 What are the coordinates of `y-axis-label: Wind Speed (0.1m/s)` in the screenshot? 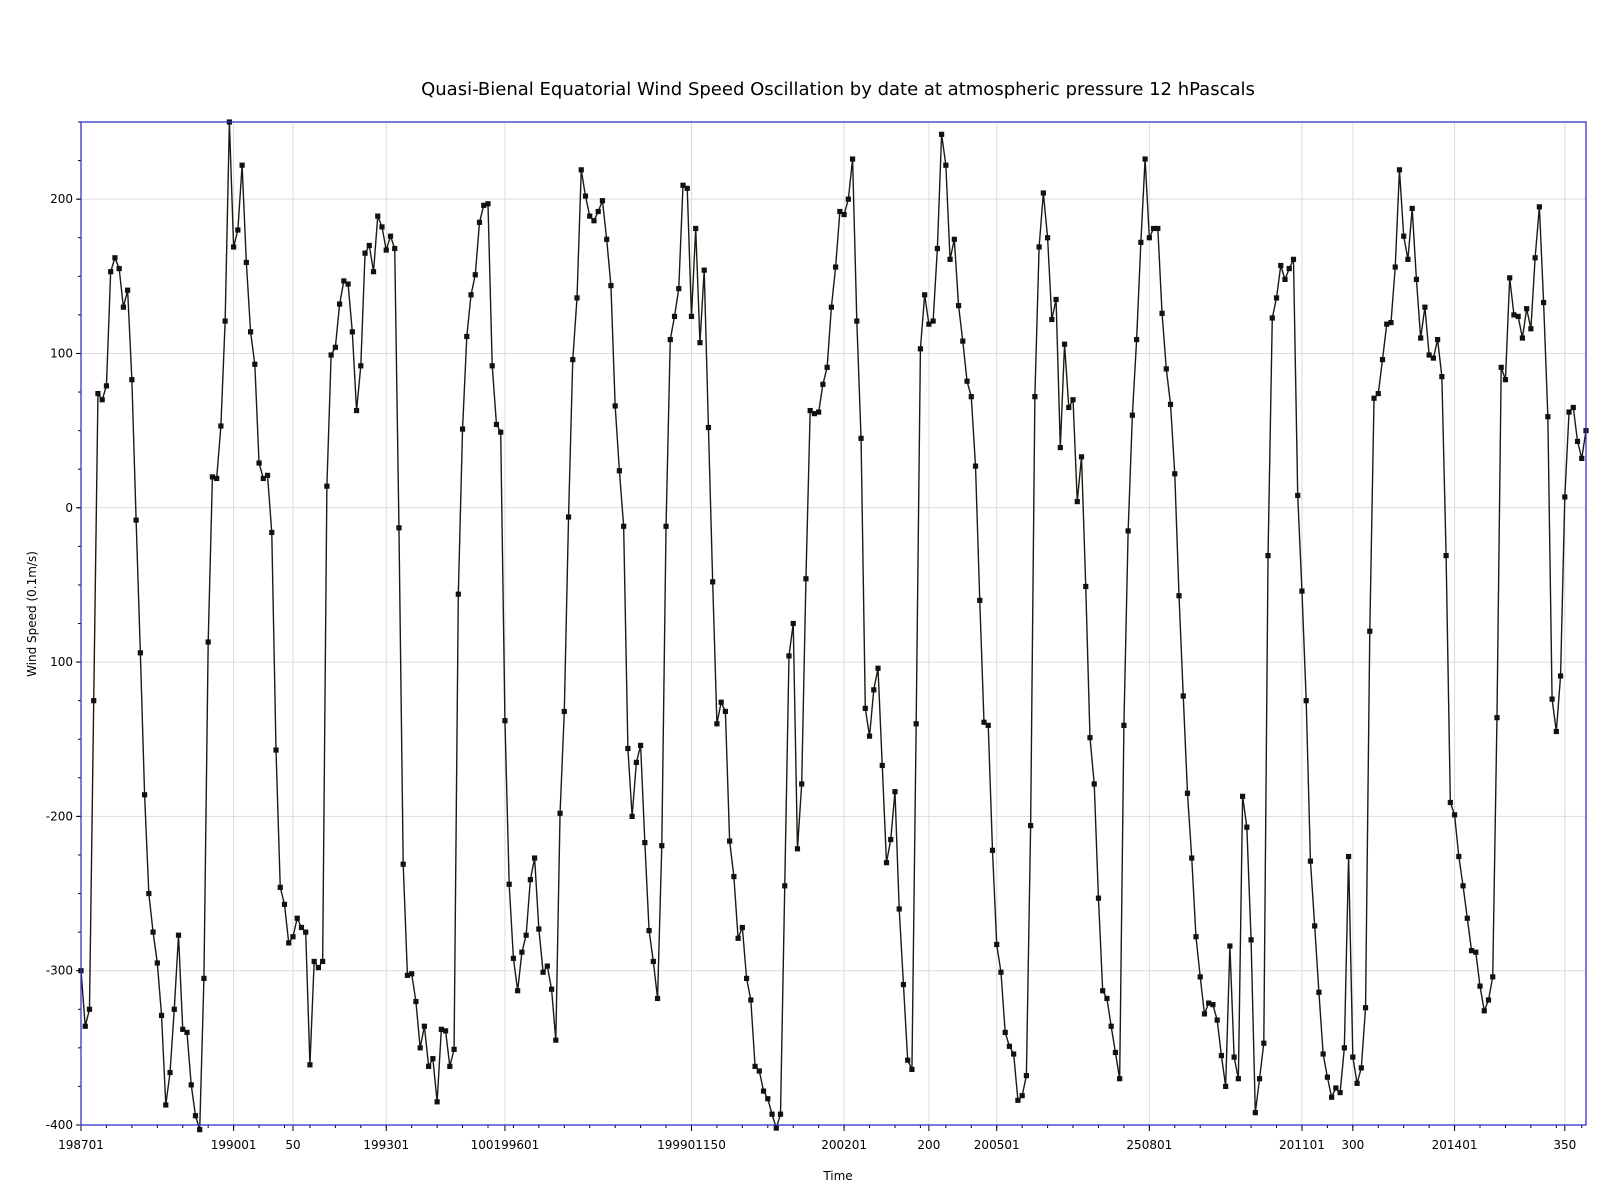 It's located at (32, 614).